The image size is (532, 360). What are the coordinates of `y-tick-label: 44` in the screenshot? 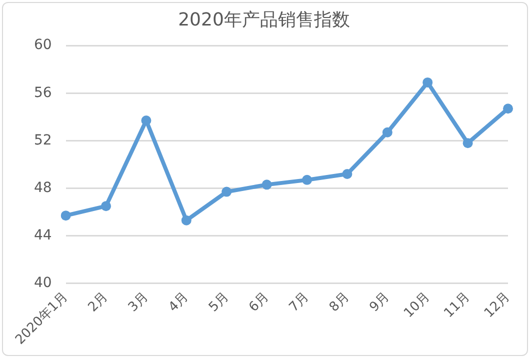 It's located at (43, 235).